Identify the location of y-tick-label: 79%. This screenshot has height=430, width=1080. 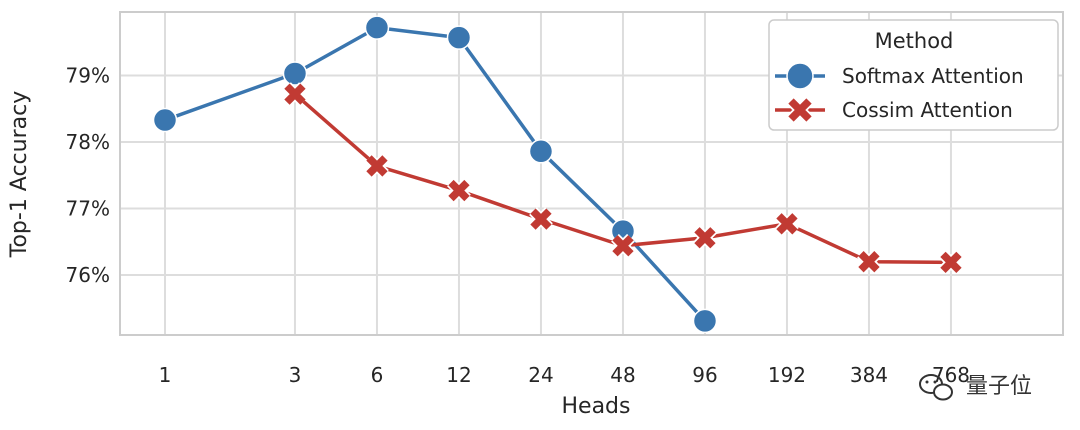
(88, 76).